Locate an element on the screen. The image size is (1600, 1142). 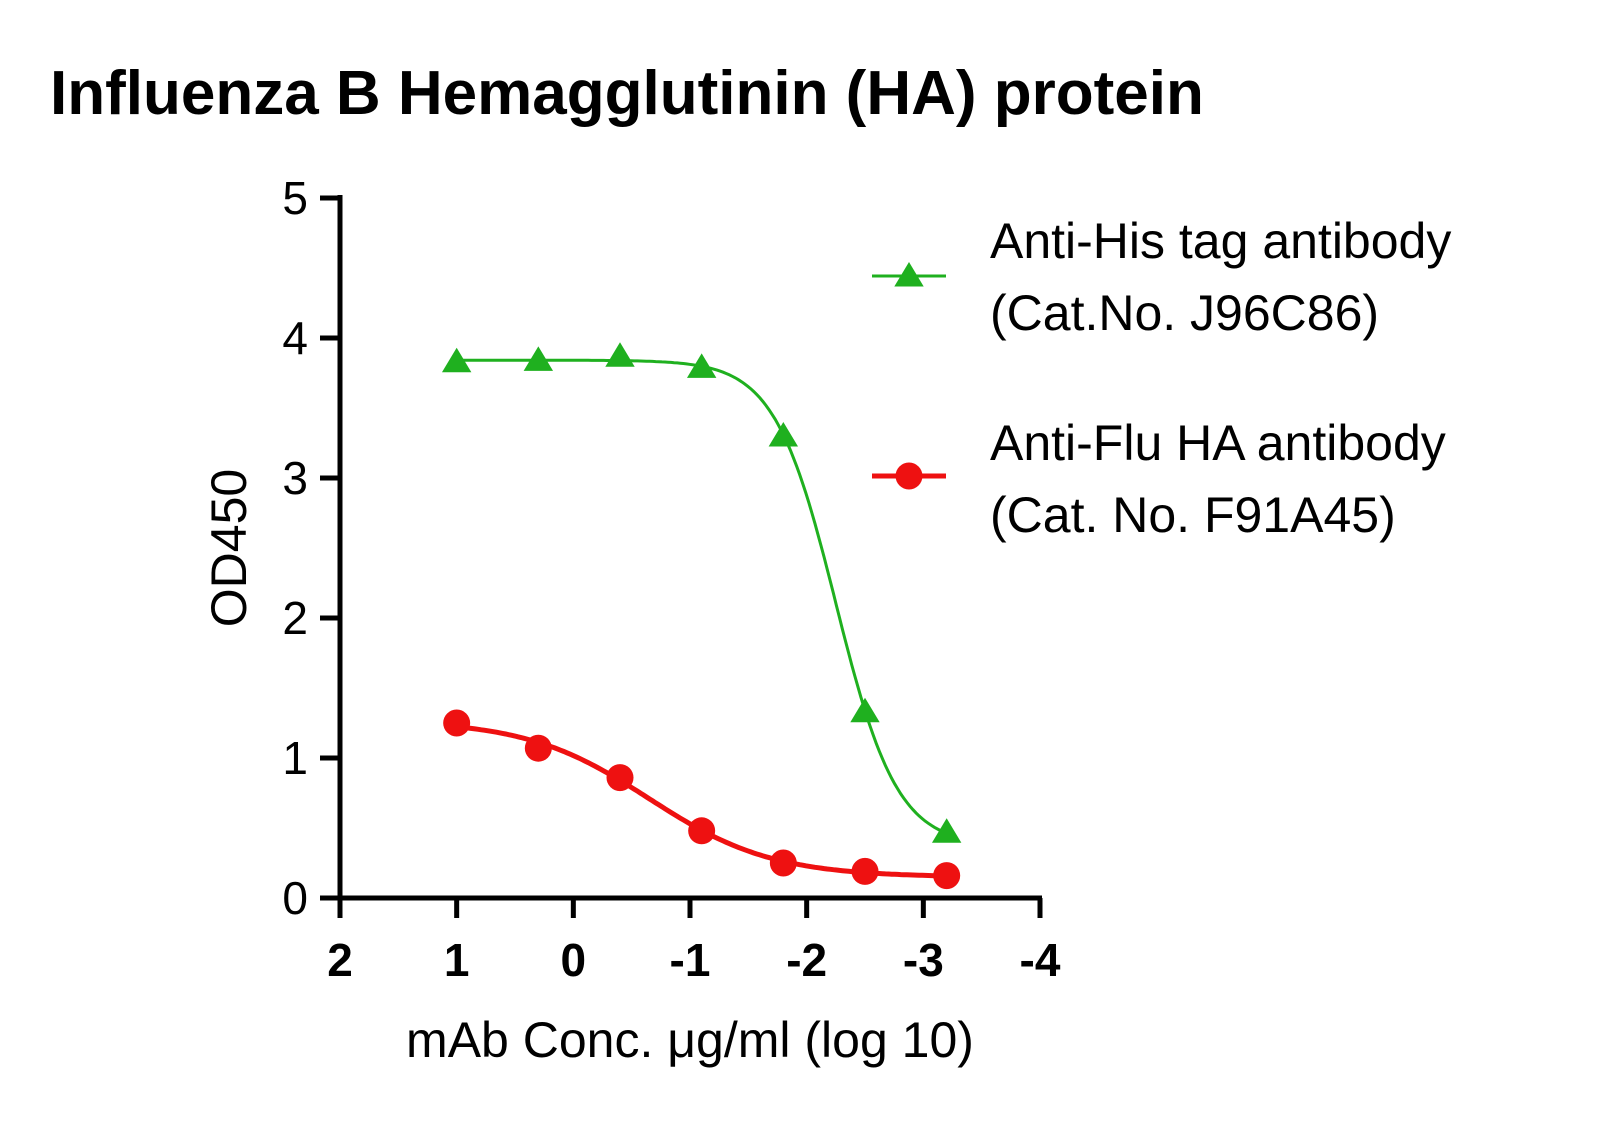
x-tick-label: -3 is located at coordinates (923, 960).